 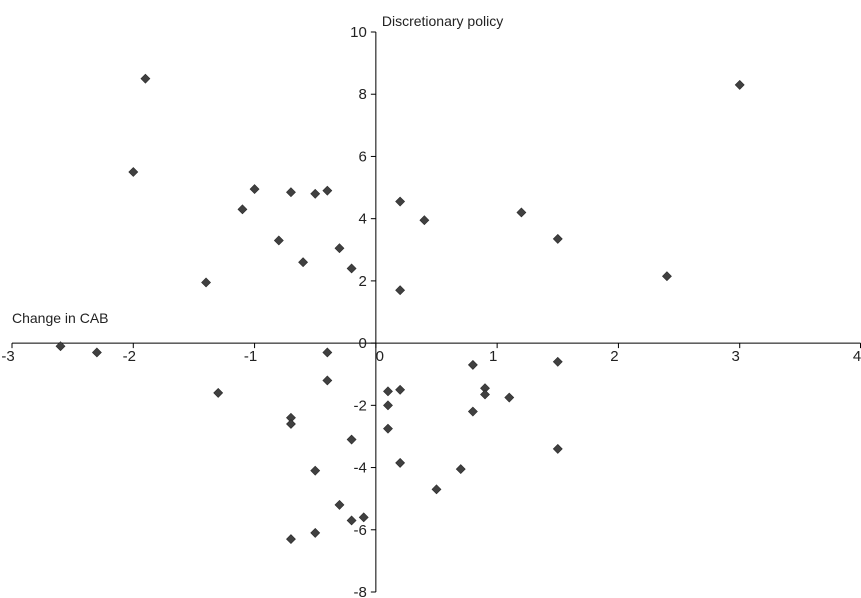 What do you see at coordinates (493, 356) in the screenshot?
I see `x-tick-label: 1` at bounding box center [493, 356].